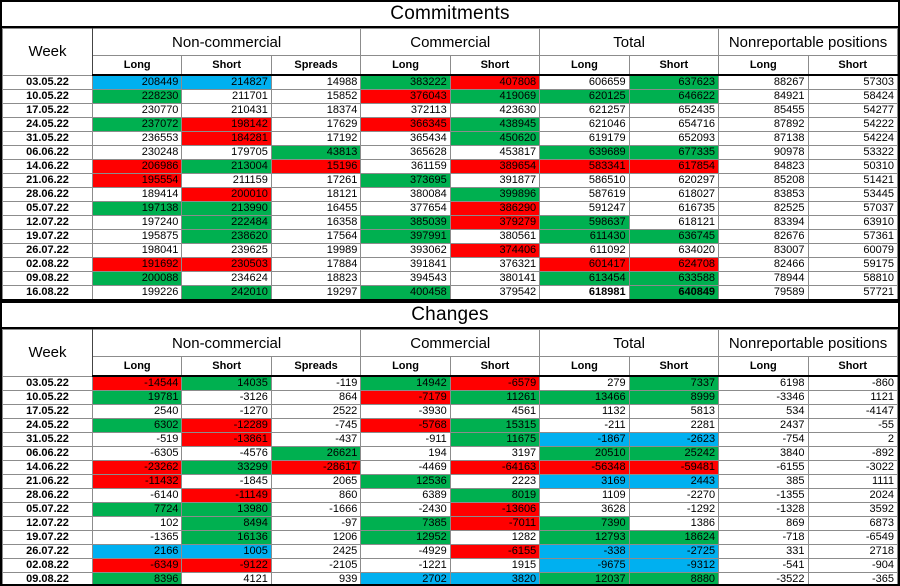 Image resolution: width=900 pixels, height=586 pixels. I want to click on changes-title: Changes, so click(450, 315).